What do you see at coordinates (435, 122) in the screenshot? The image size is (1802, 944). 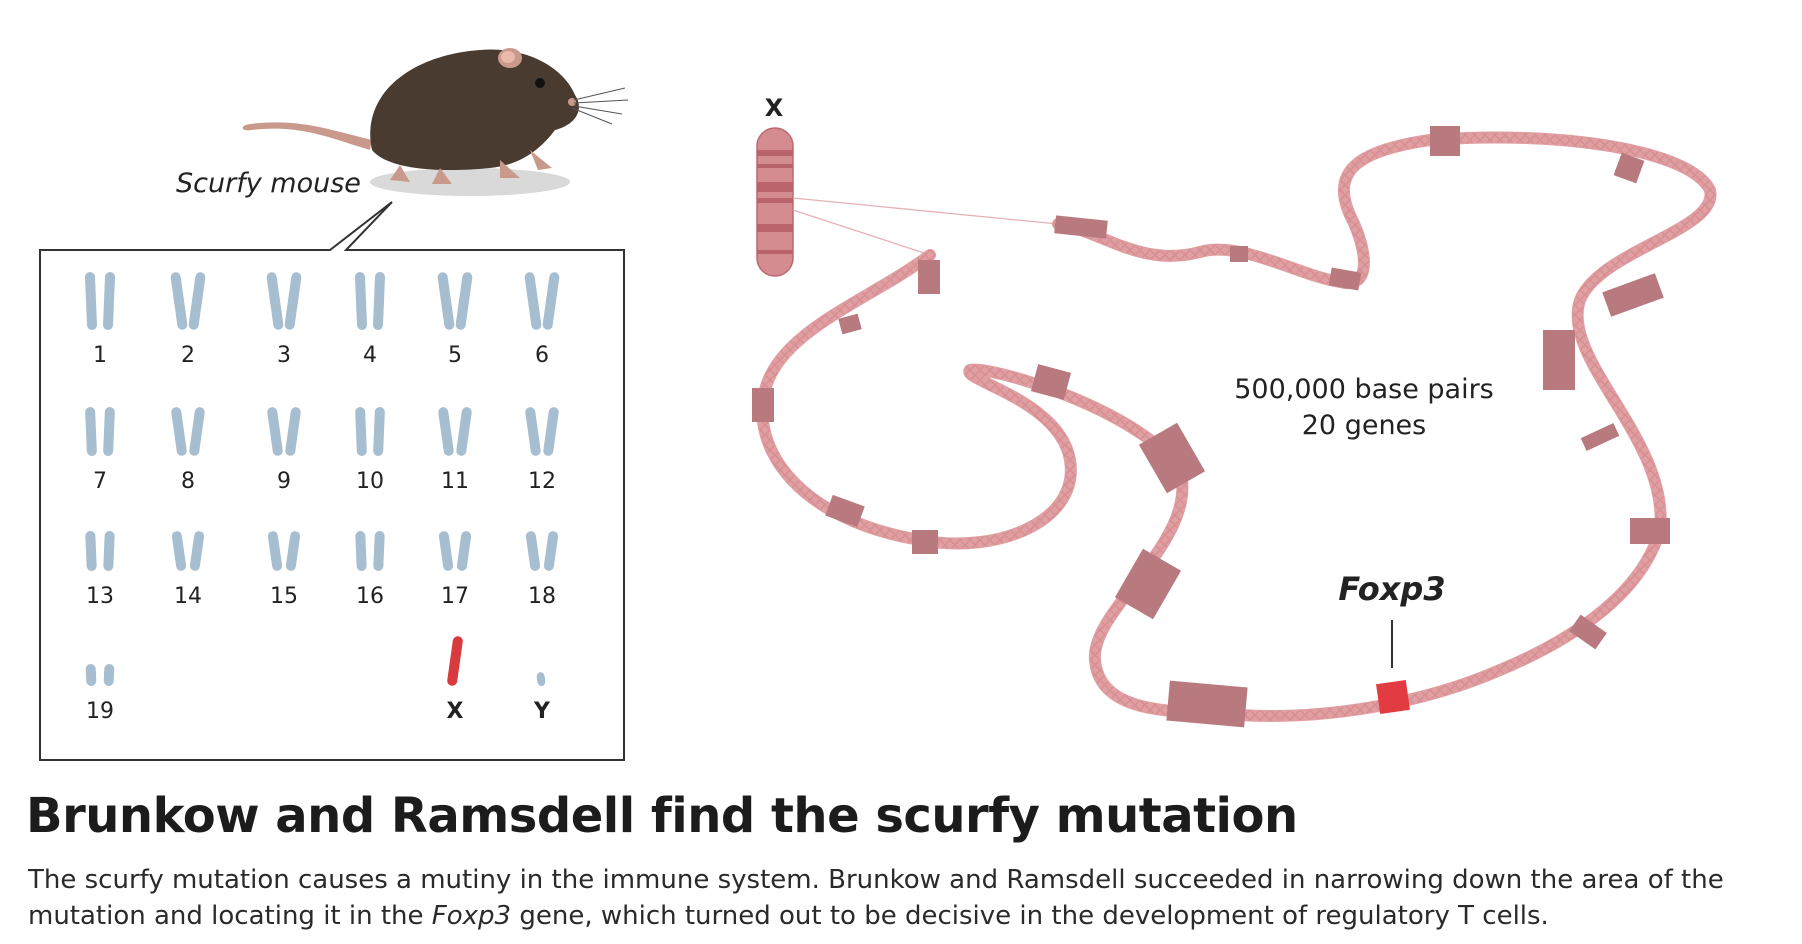 I see `mouse-illustration` at bounding box center [435, 122].